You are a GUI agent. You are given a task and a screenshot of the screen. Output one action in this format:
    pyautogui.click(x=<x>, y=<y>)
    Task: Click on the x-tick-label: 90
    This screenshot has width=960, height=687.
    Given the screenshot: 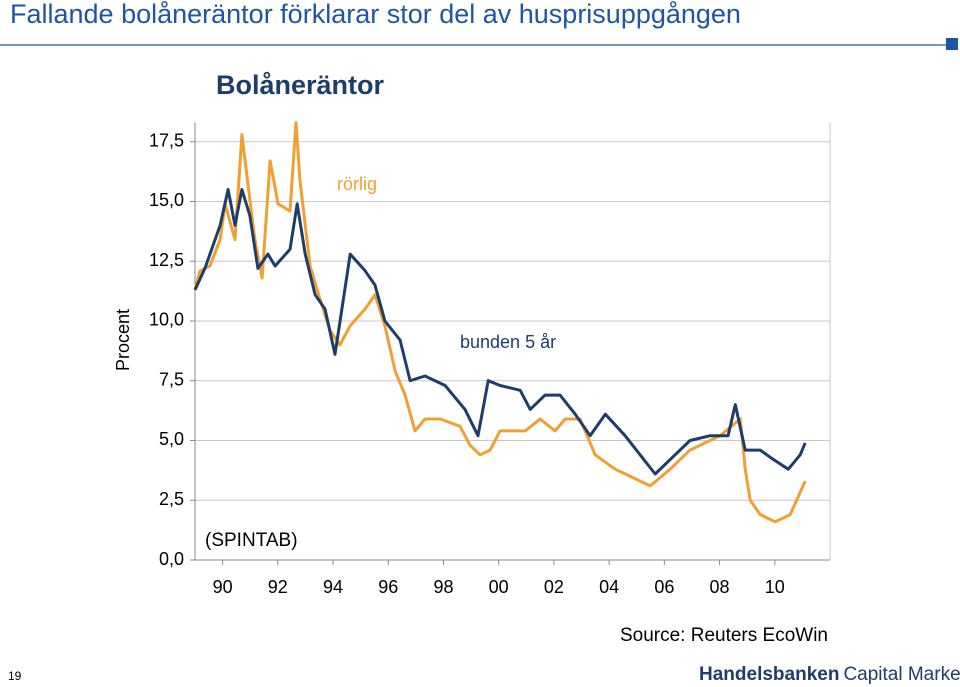 What is the action you would take?
    pyautogui.click(x=223, y=587)
    